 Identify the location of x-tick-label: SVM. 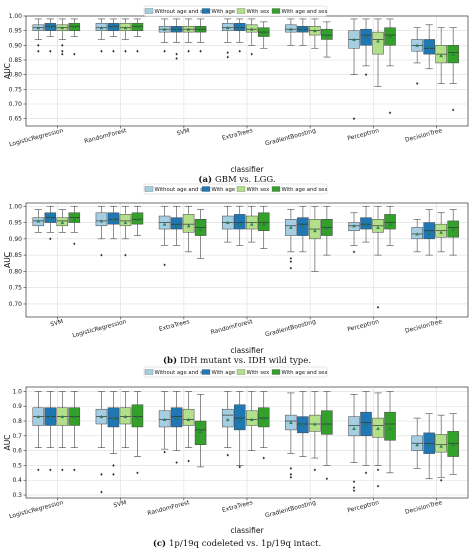
(120, 504).